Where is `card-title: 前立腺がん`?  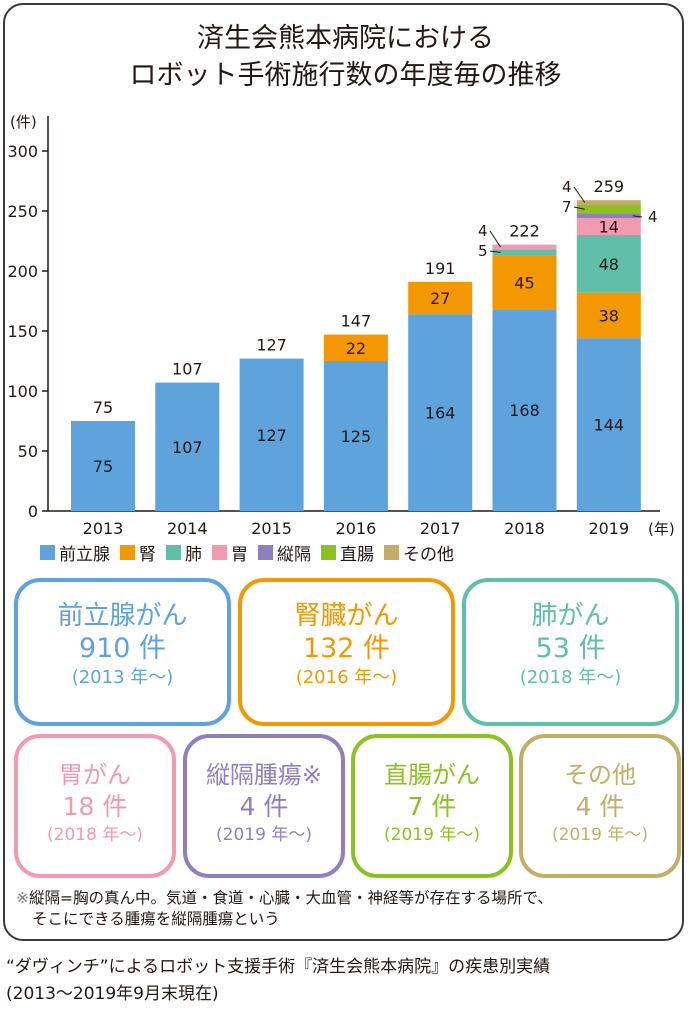 card-title: 前立腺がん is located at coordinates (122, 616).